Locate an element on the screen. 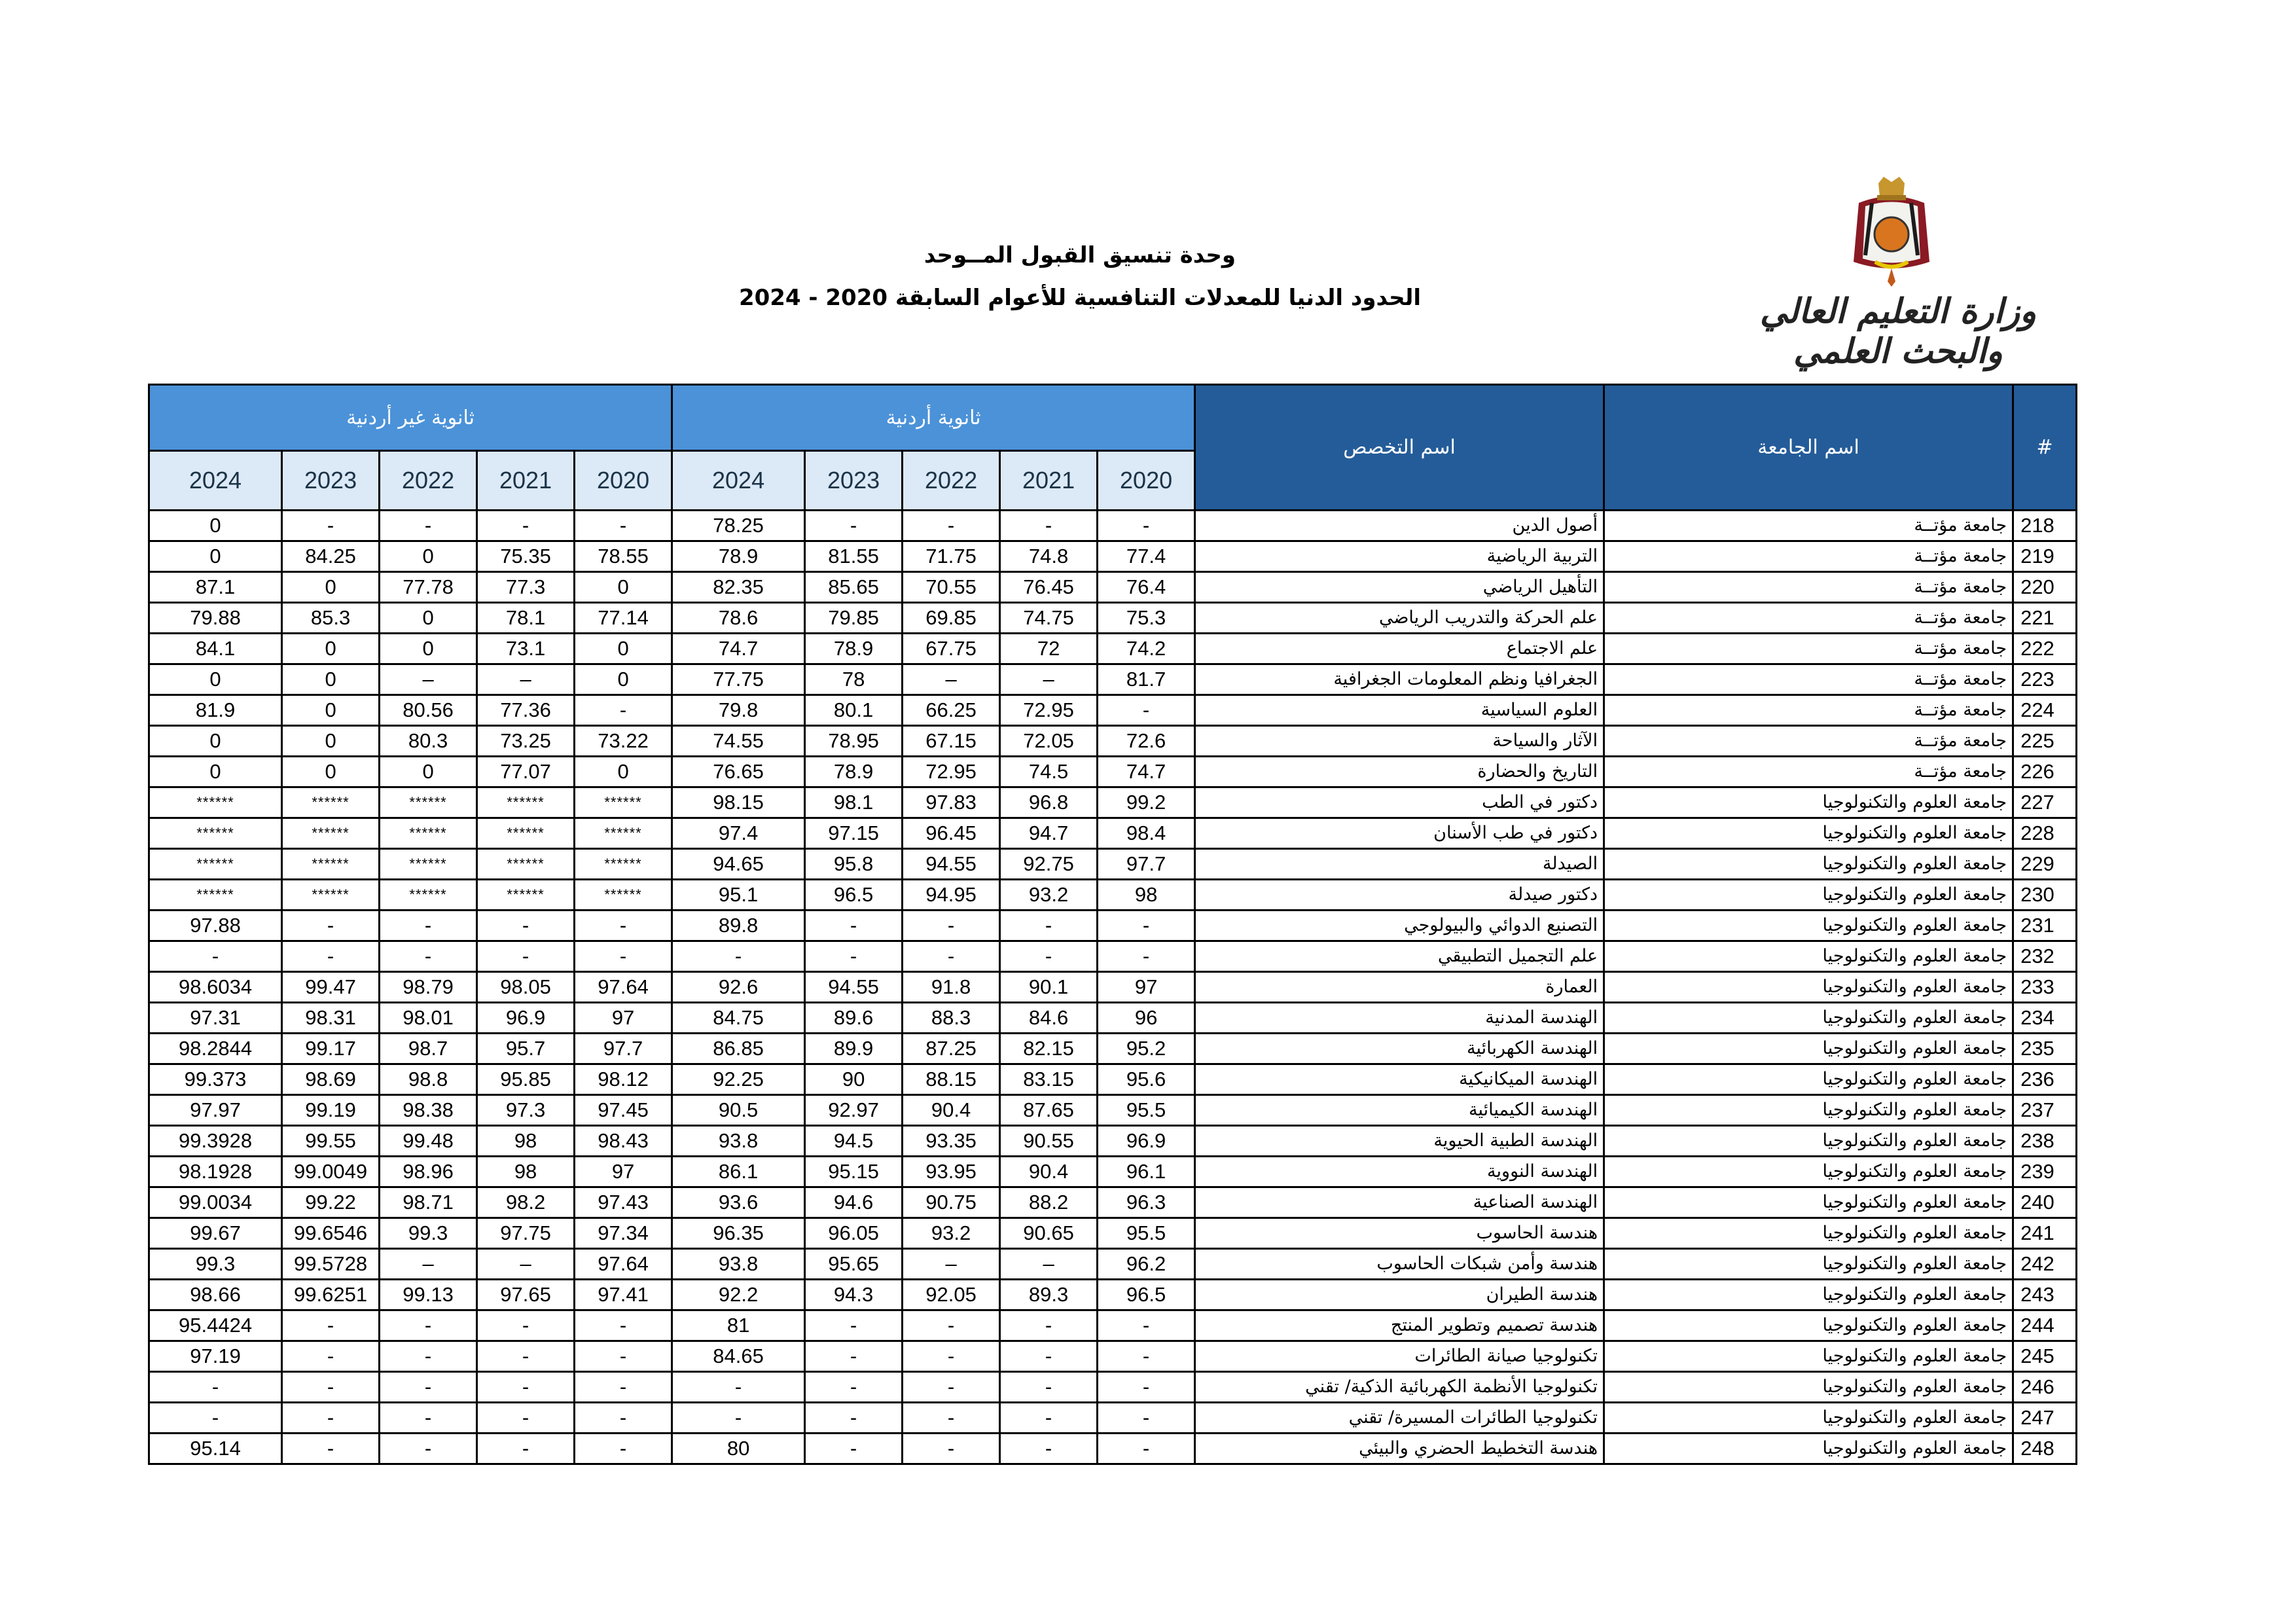  jordanian-2021: 87.65 is located at coordinates (1049, 1110).